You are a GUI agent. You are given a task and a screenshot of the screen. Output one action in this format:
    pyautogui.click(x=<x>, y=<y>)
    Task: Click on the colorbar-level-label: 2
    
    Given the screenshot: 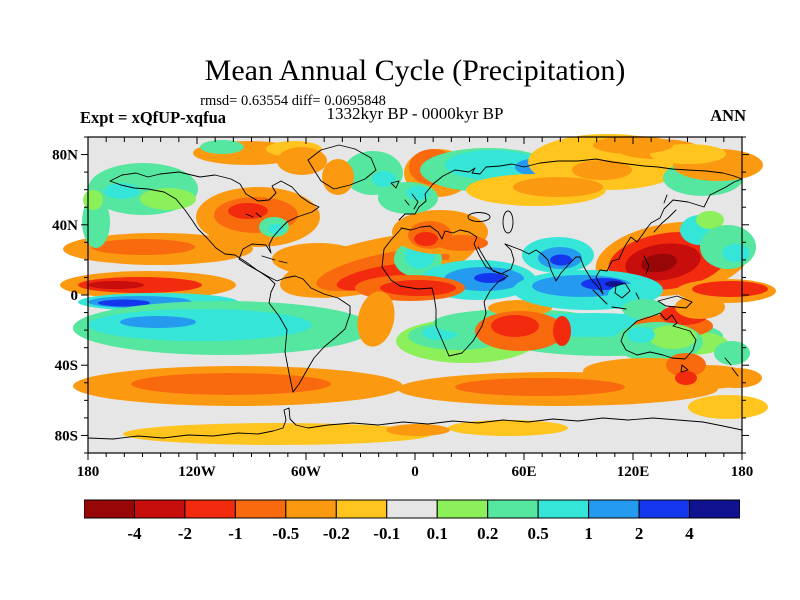 What is the action you would take?
    pyautogui.click(x=639, y=533)
    